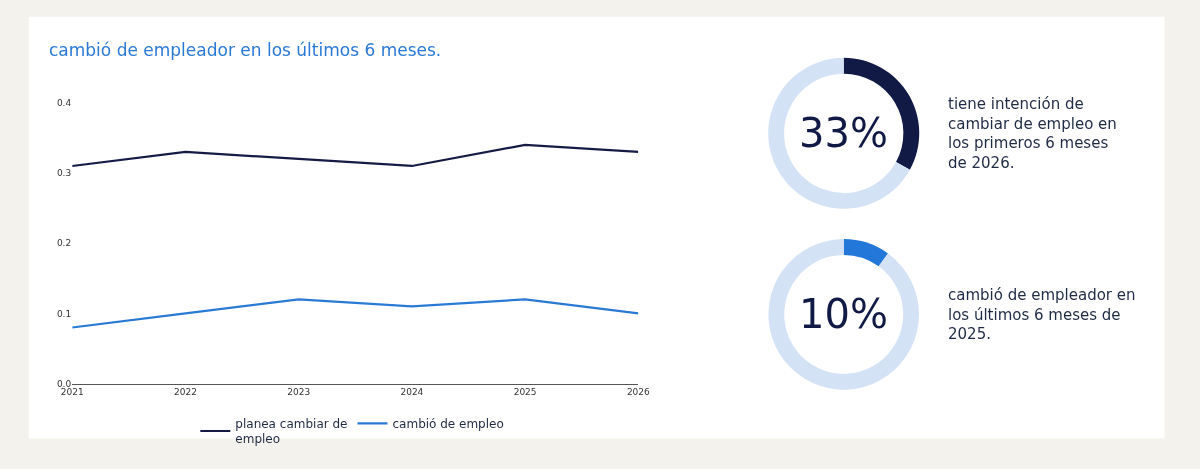 Image resolution: width=1200 pixels, height=469 pixels. What do you see at coordinates (299, 392) in the screenshot?
I see `x-tick-label: 2023` at bounding box center [299, 392].